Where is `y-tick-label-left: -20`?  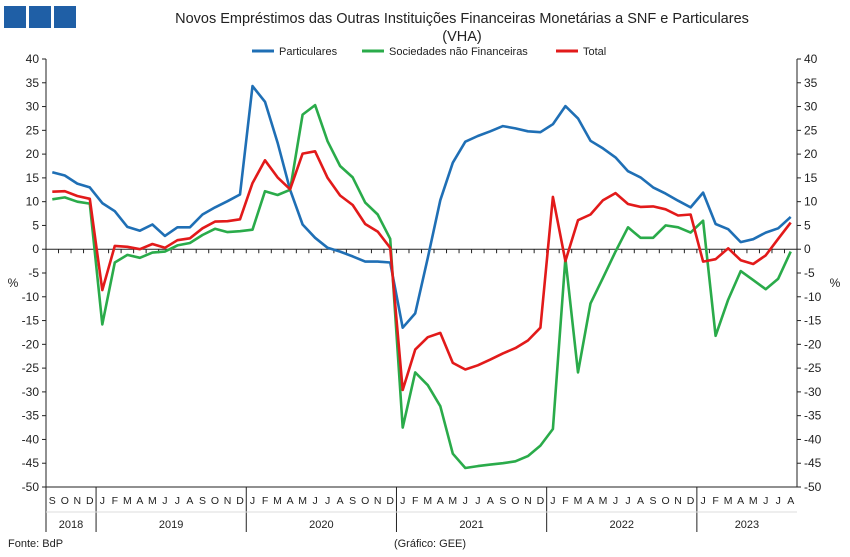
y-tick-label-left: -20 is located at coordinates (31, 344).